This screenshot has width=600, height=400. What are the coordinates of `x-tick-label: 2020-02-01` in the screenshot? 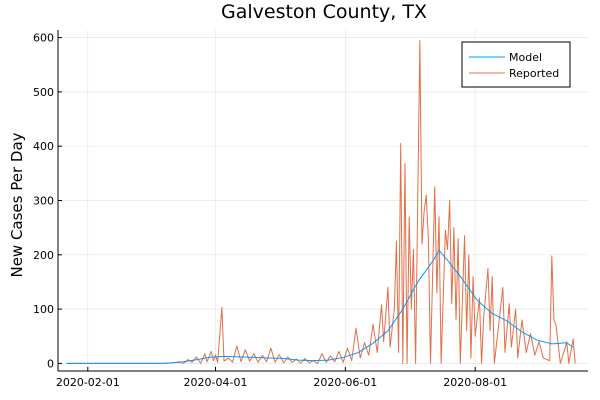 It's located at (88, 382).